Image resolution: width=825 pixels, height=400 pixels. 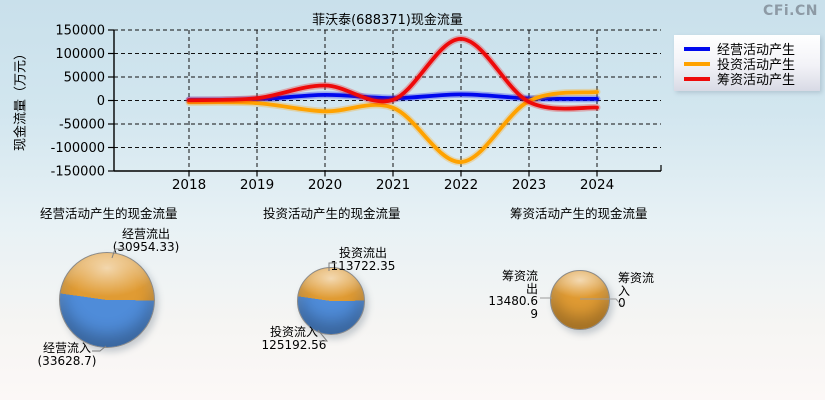 I want to click on y-tick-label: -100000, so click(x=78, y=148).